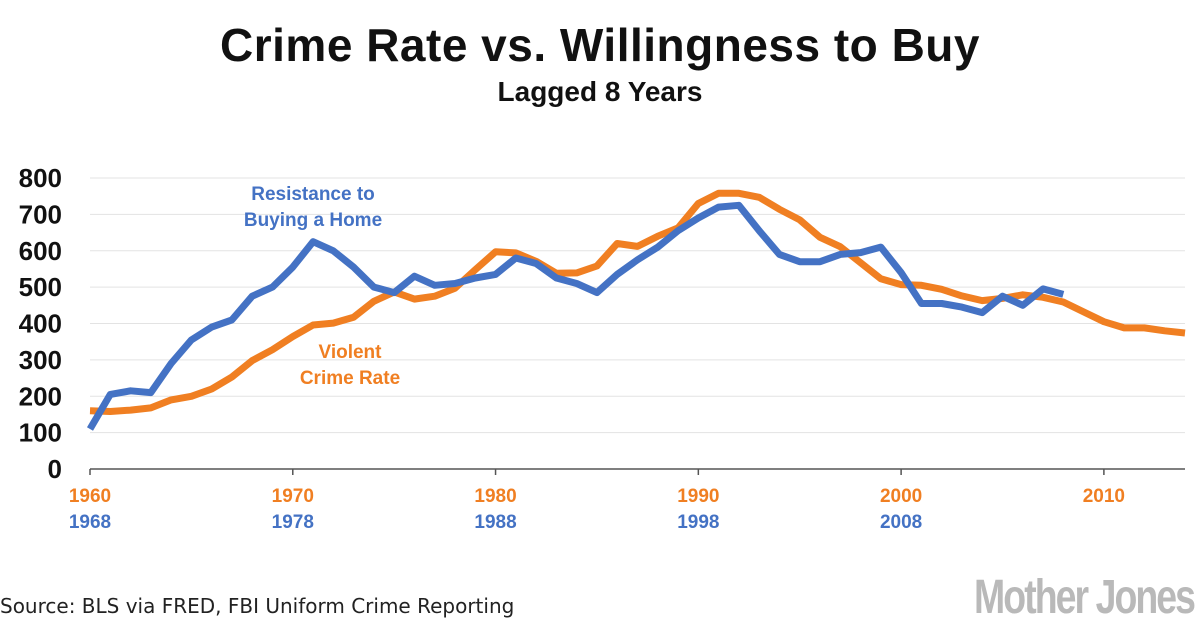 Image resolution: width=1200 pixels, height=630 pixels. Describe the element at coordinates (40, 324) in the screenshot. I see `y-tick-label: 400` at that location.